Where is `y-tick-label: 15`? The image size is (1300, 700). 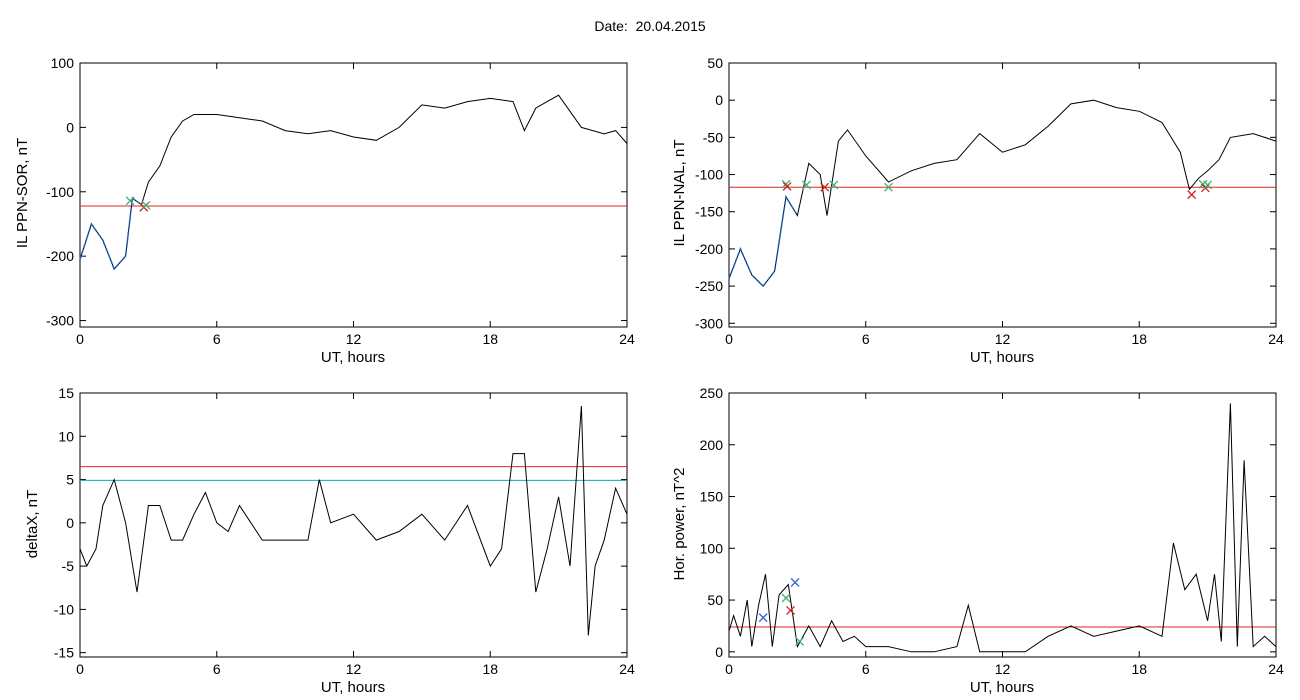 y-tick-label: 15 is located at coordinates (66, 393).